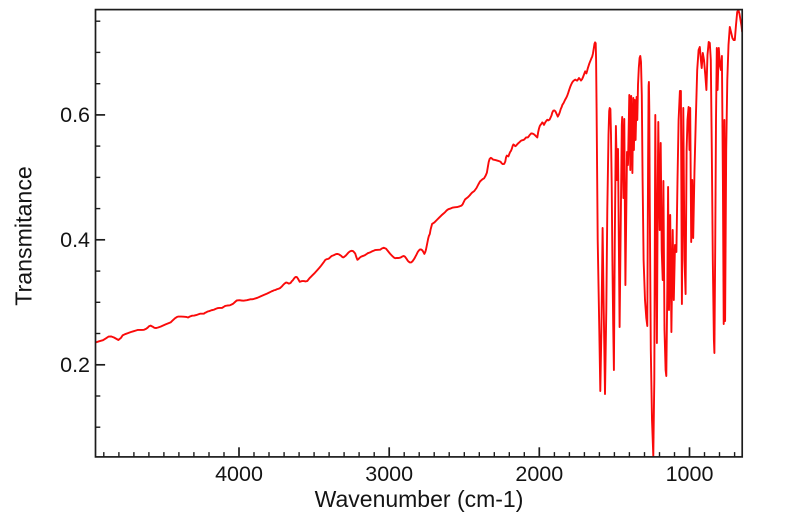 The height and width of the screenshot is (516, 799). What do you see at coordinates (75, 115) in the screenshot?
I see `svg-text: 0.6` at bounding box center [75, 115].